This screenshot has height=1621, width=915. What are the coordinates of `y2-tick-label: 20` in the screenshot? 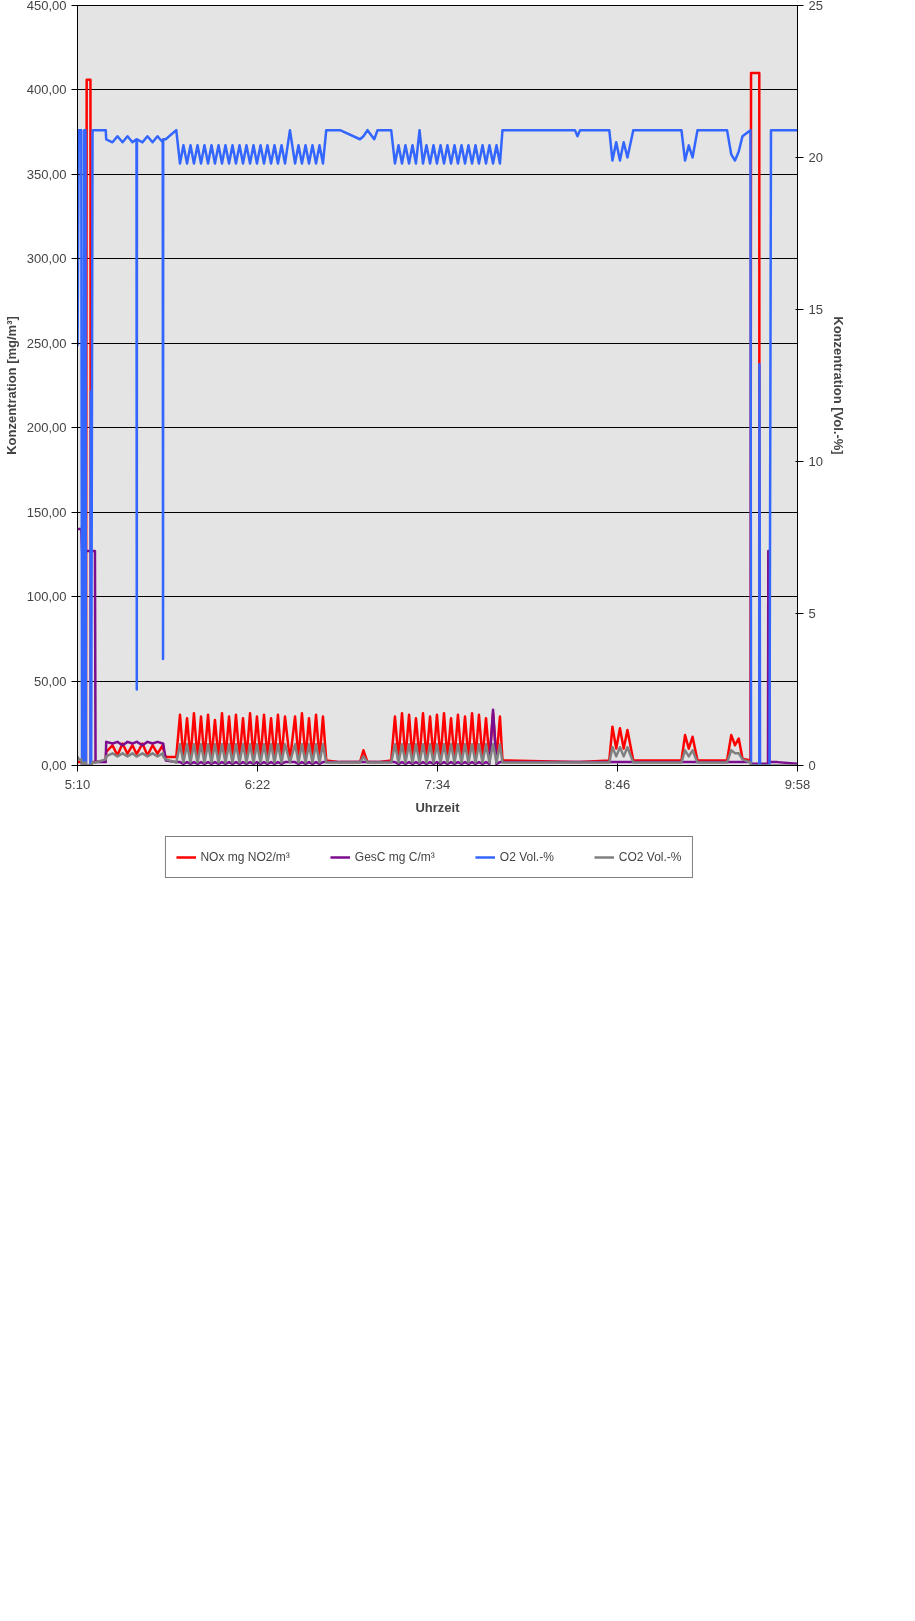 It's located at (815, 157).